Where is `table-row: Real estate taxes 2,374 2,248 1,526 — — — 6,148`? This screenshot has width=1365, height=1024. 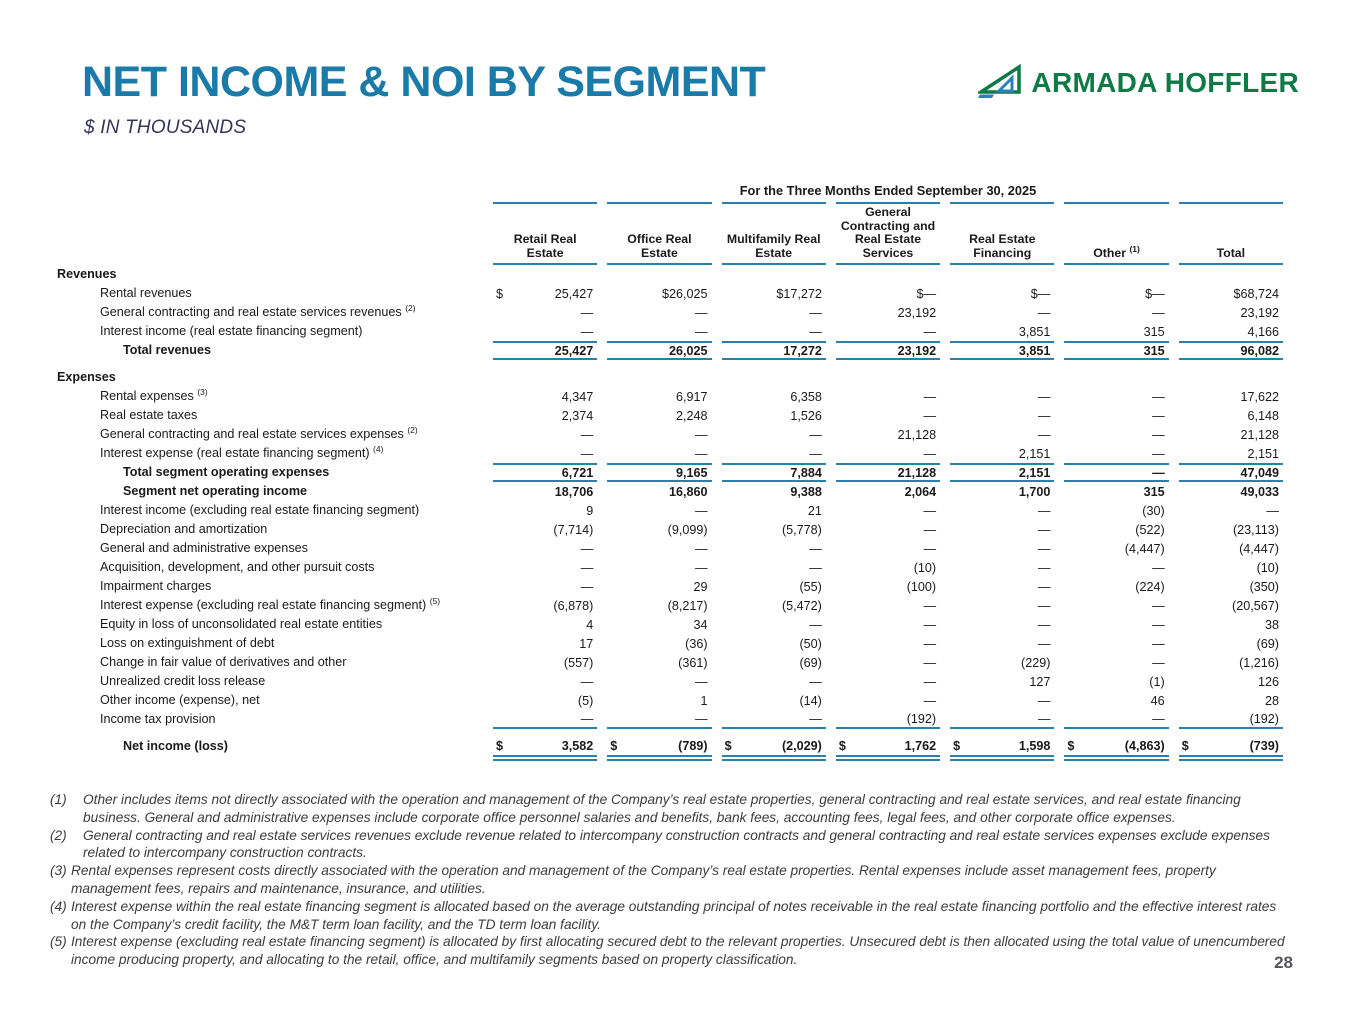
table-row: Real estate taxes 2,374 2,248 1,526 — — — 6,148 is located at coordinates (669, 415).